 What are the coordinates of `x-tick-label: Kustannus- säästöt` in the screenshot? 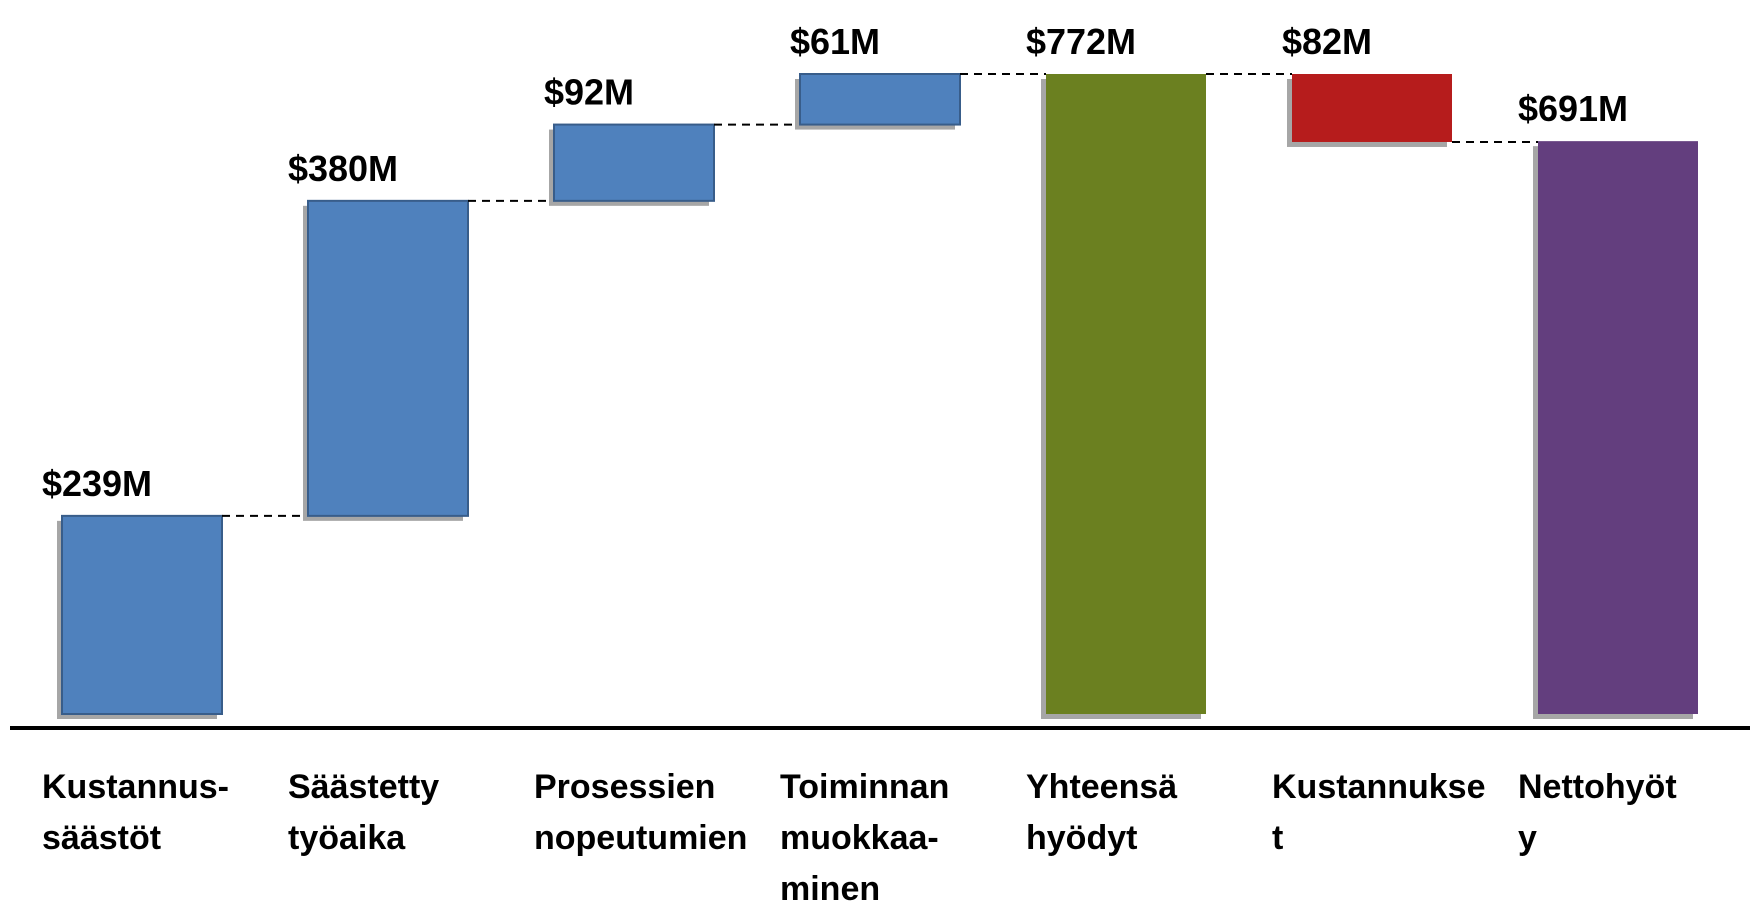 It's located at (135, 812).